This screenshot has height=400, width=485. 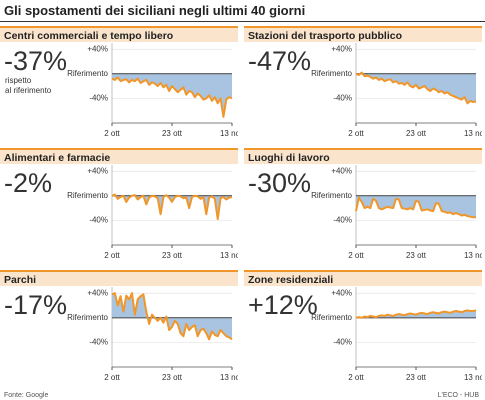 What do you see at coordinates (280, 61) in the screenshot?
I see `headline: -47%` at bounding box center [280, 61].